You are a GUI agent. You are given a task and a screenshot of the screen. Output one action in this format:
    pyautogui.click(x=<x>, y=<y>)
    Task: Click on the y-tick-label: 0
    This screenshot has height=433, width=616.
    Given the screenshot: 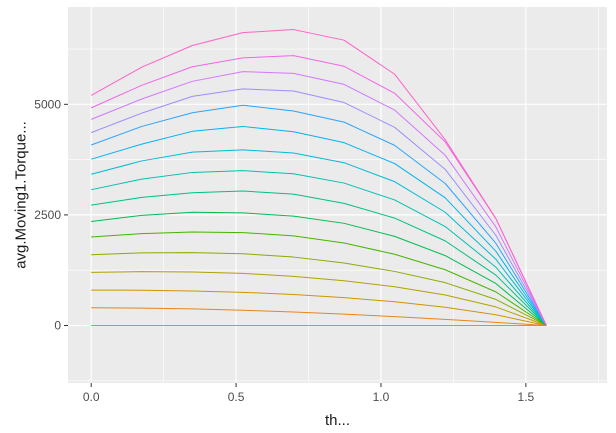 What is the action you would take?
    pyautogui.click(x=57, y=325)
    